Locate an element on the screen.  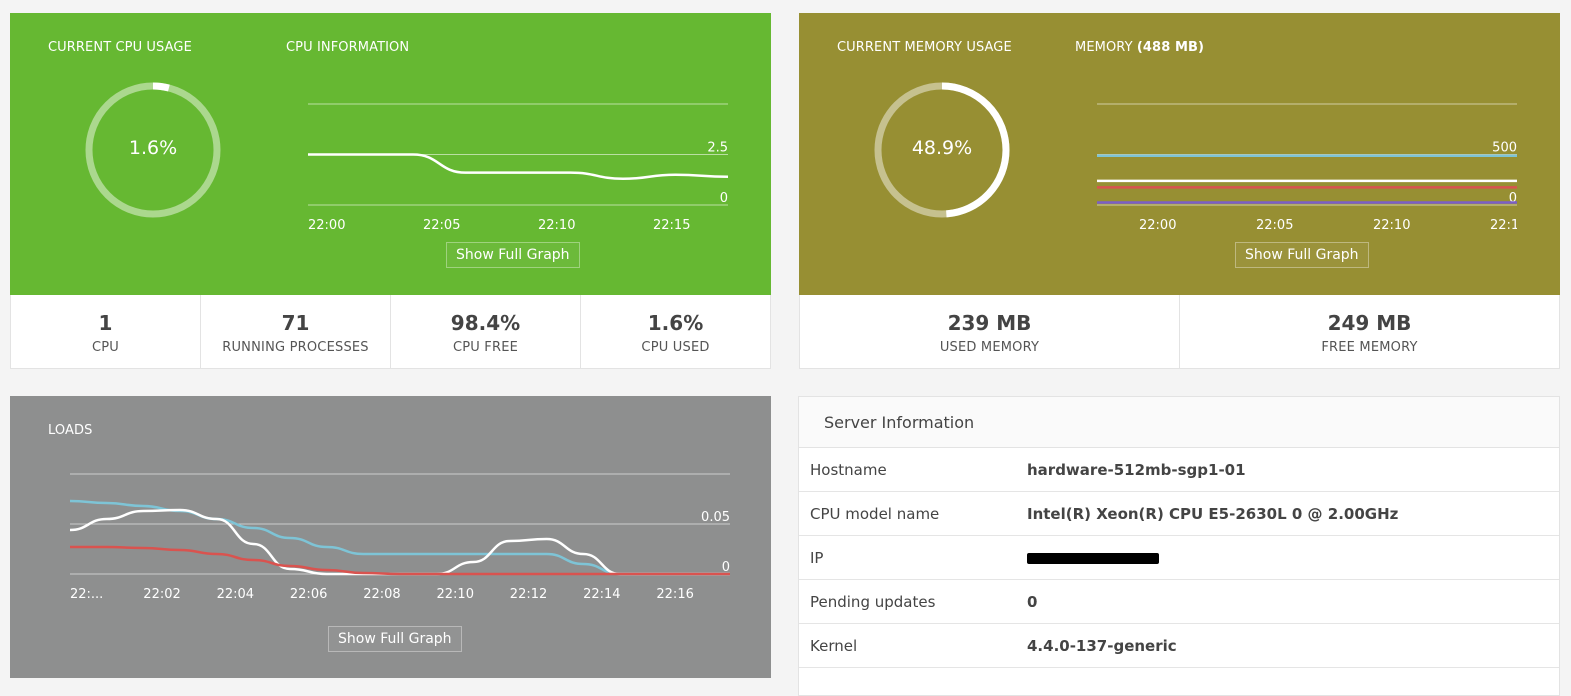
cpu-stat-running-processes: 71 RUNNING PROCESSES is located at coordinates (296, 331).